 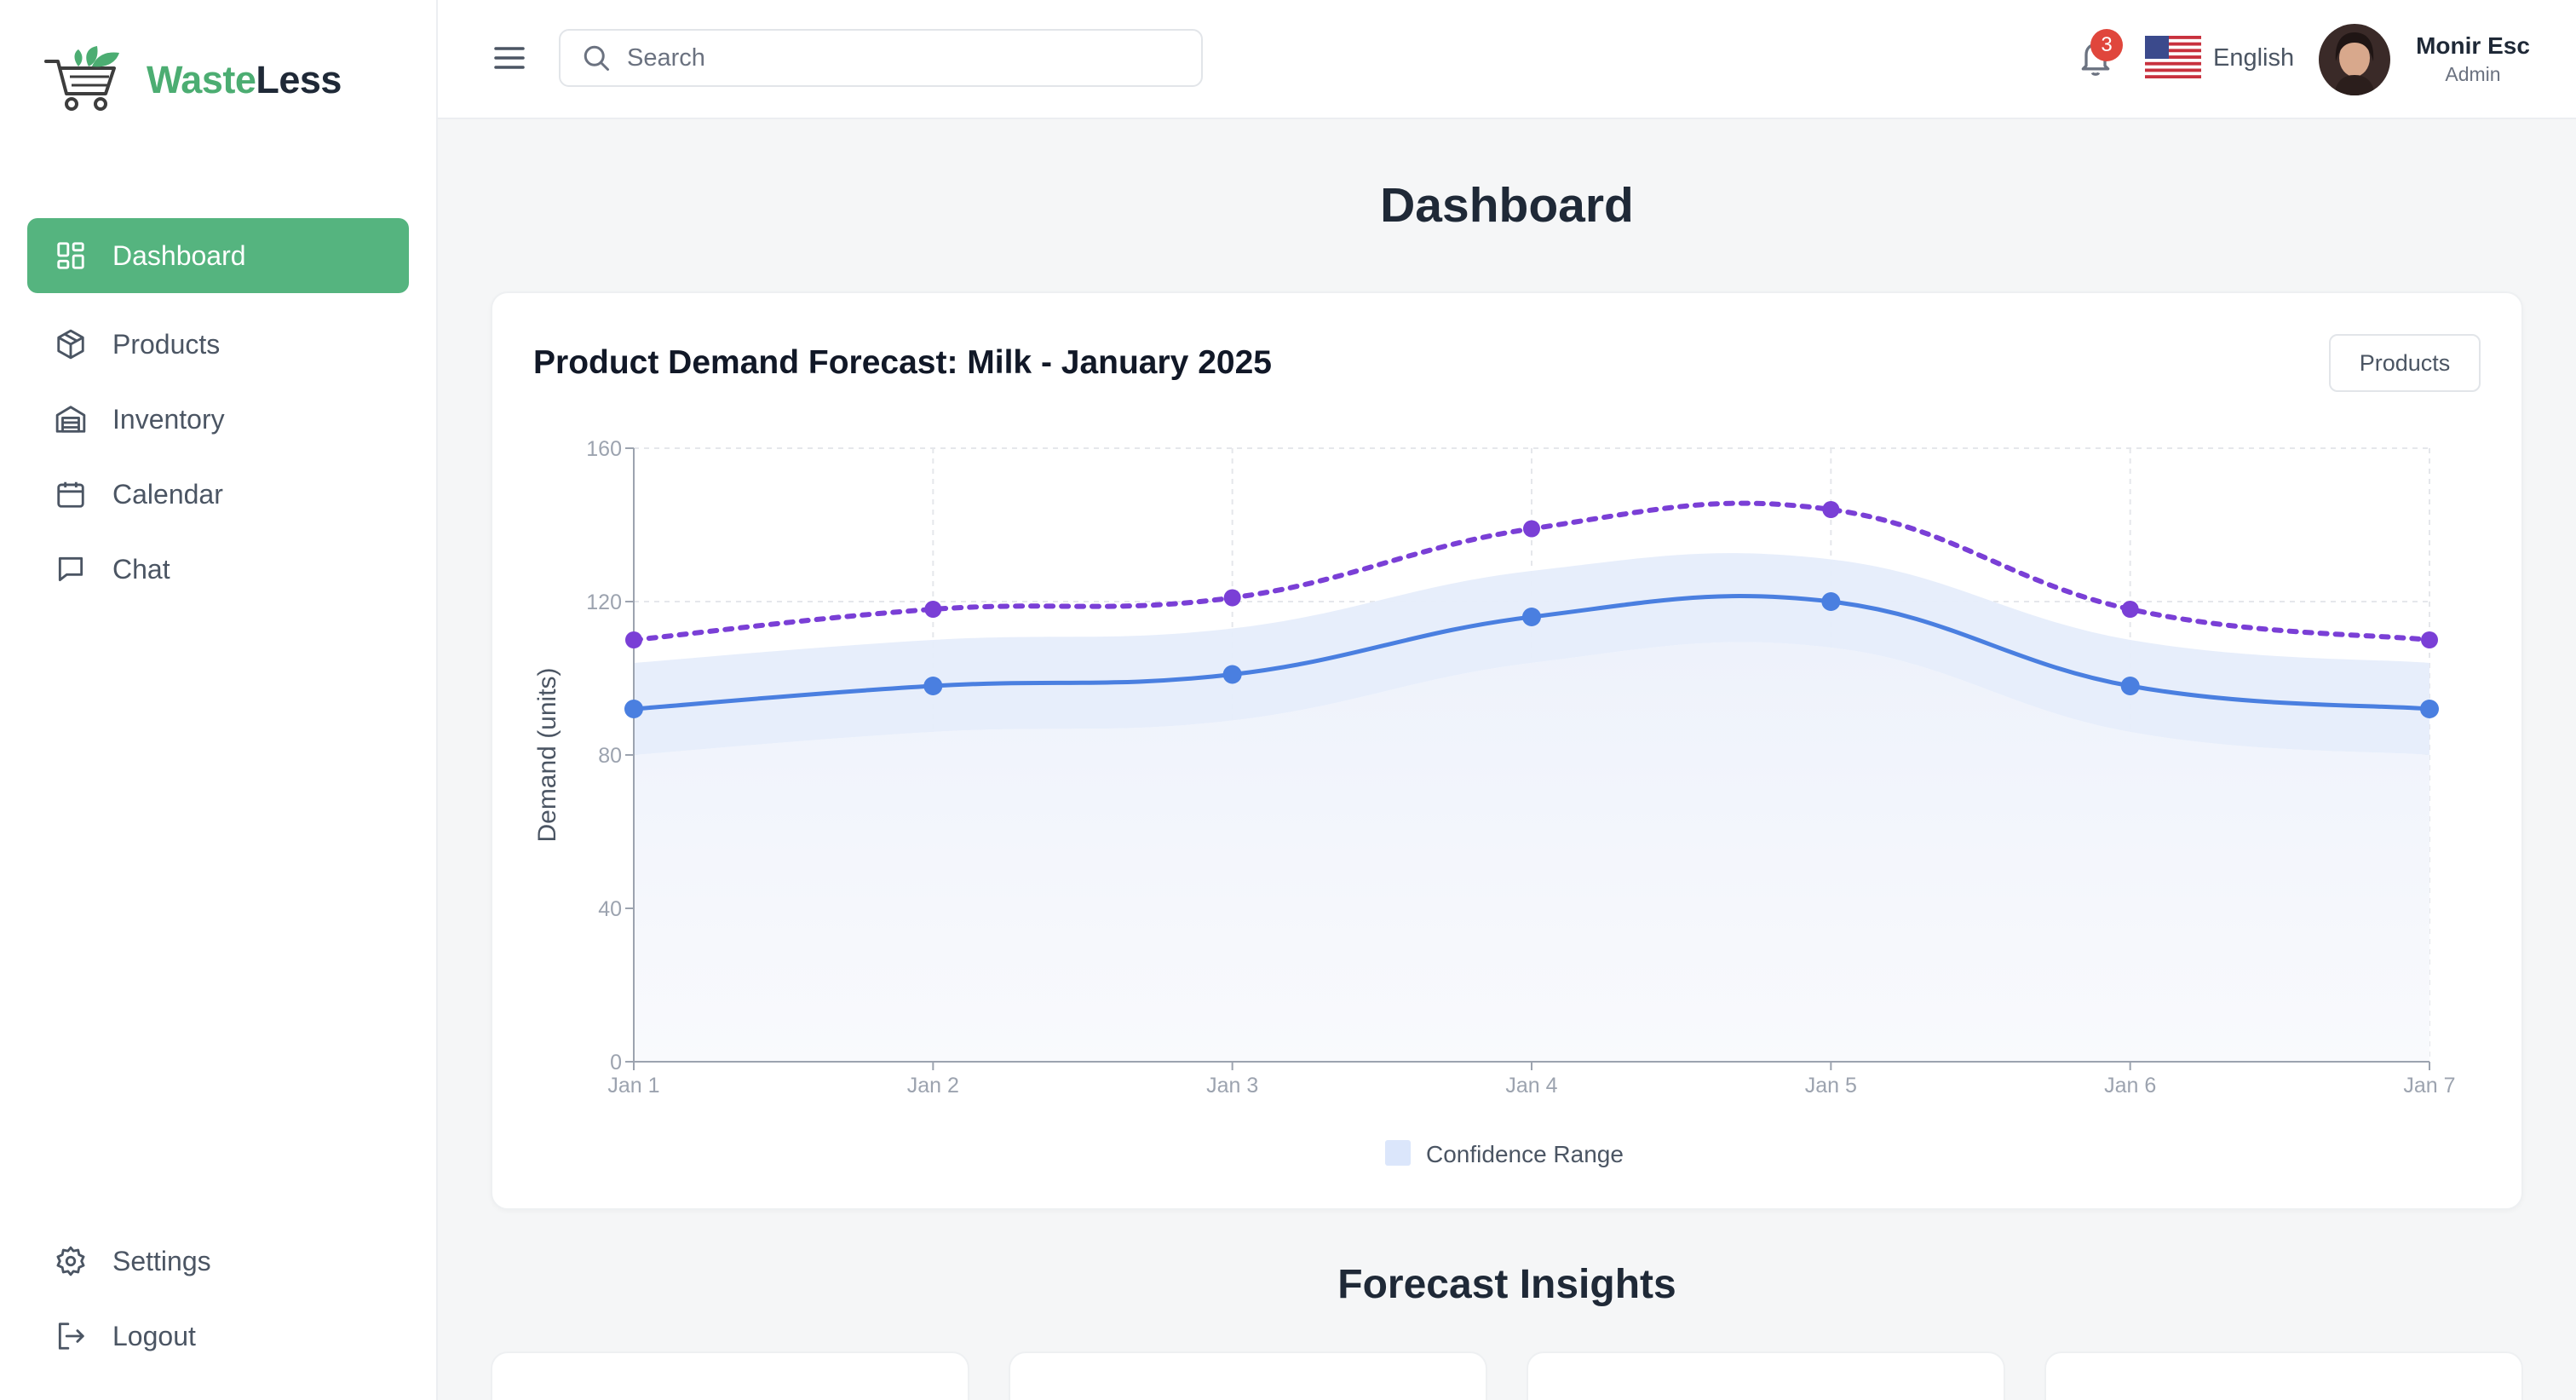 I want to click on logout-icon, so click(x=71, y=1336).